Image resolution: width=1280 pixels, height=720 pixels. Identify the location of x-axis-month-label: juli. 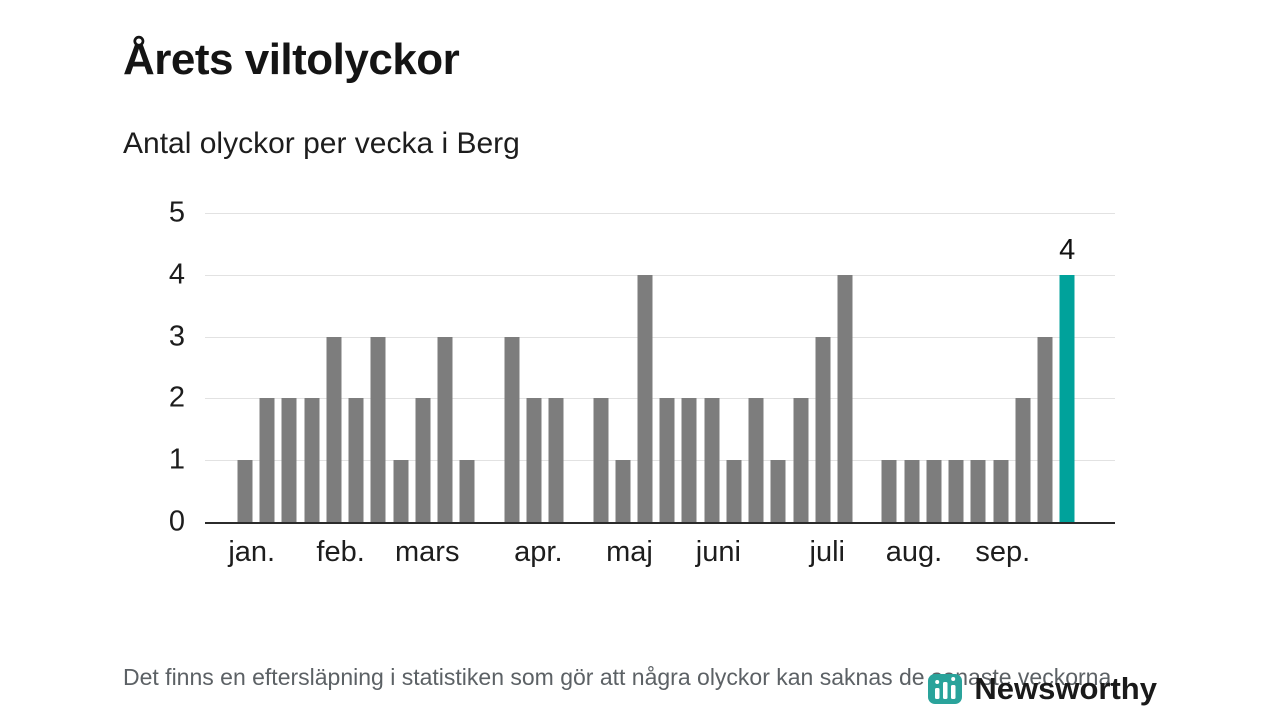
(827, 552).